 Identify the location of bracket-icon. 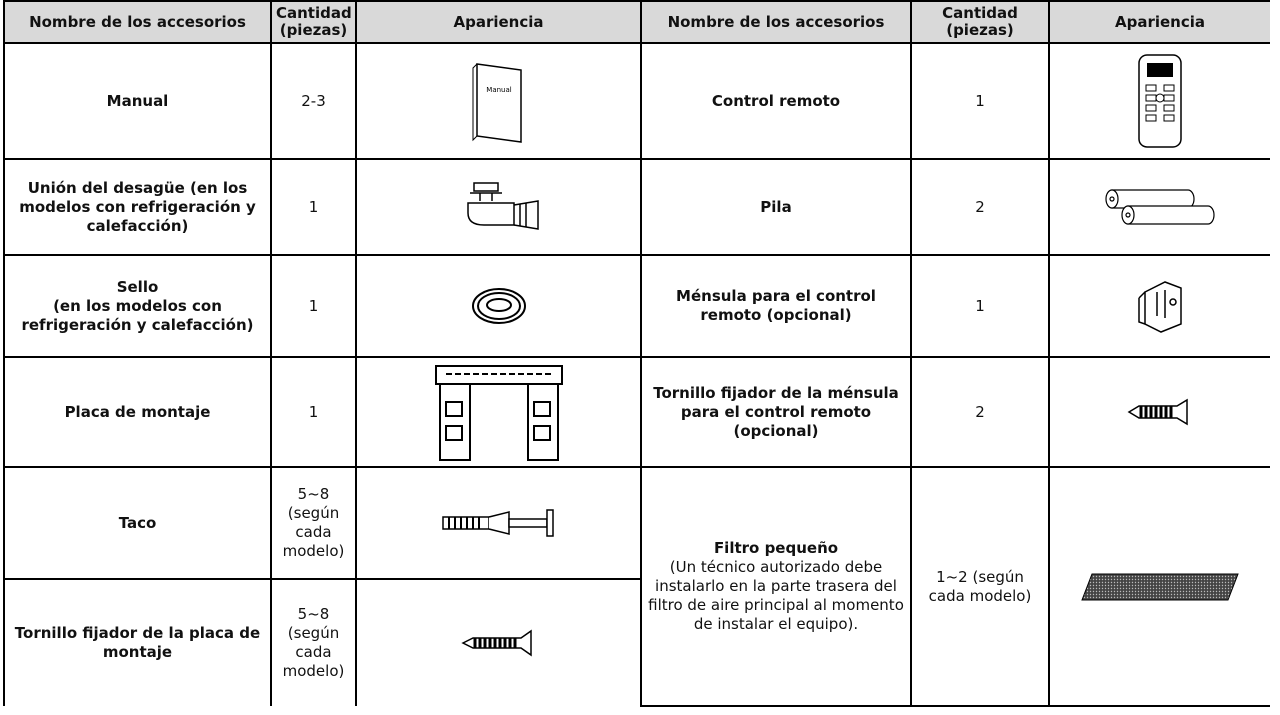
(1160, 307).